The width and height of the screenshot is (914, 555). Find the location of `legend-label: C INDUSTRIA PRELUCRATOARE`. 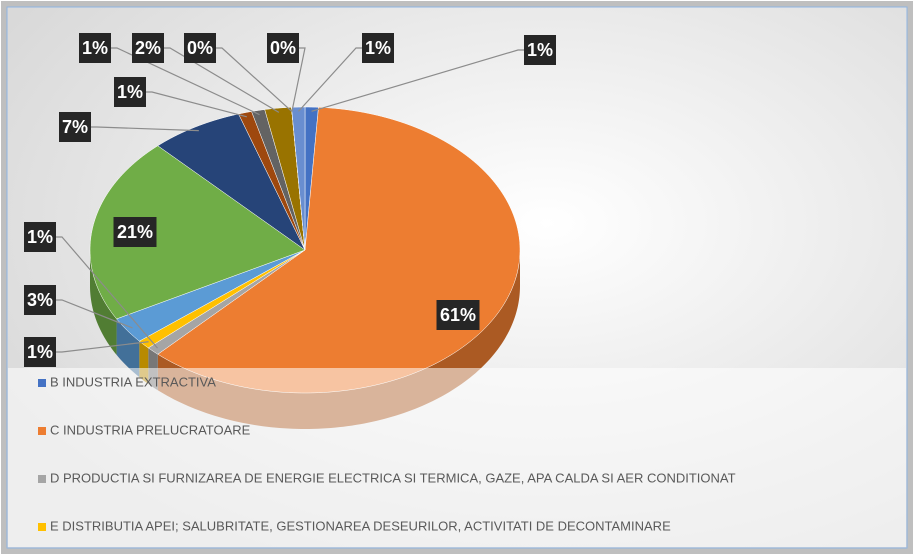

legend-label: C INDUSTRIA PRELUCRATOARE is located at coordinates (150, 429).